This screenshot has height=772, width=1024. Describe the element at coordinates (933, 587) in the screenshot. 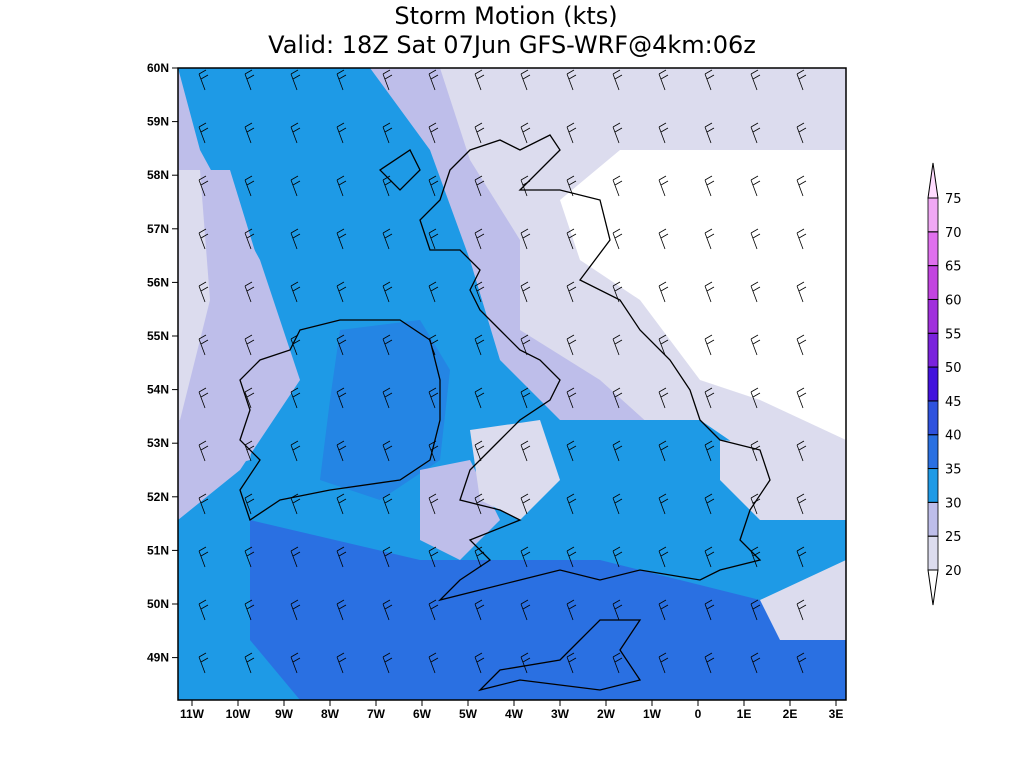

I see `colorbar-low` at that location.